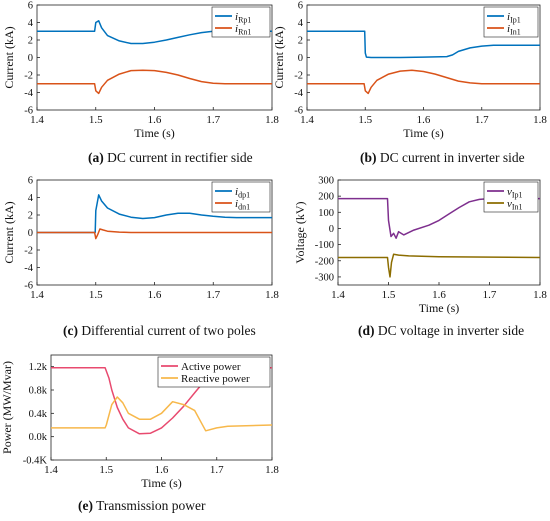  What do you see at coordinates (38, 414) in the screenshot?
I see `y-tick-label: 0.4k` at bounding box center [38, 414].